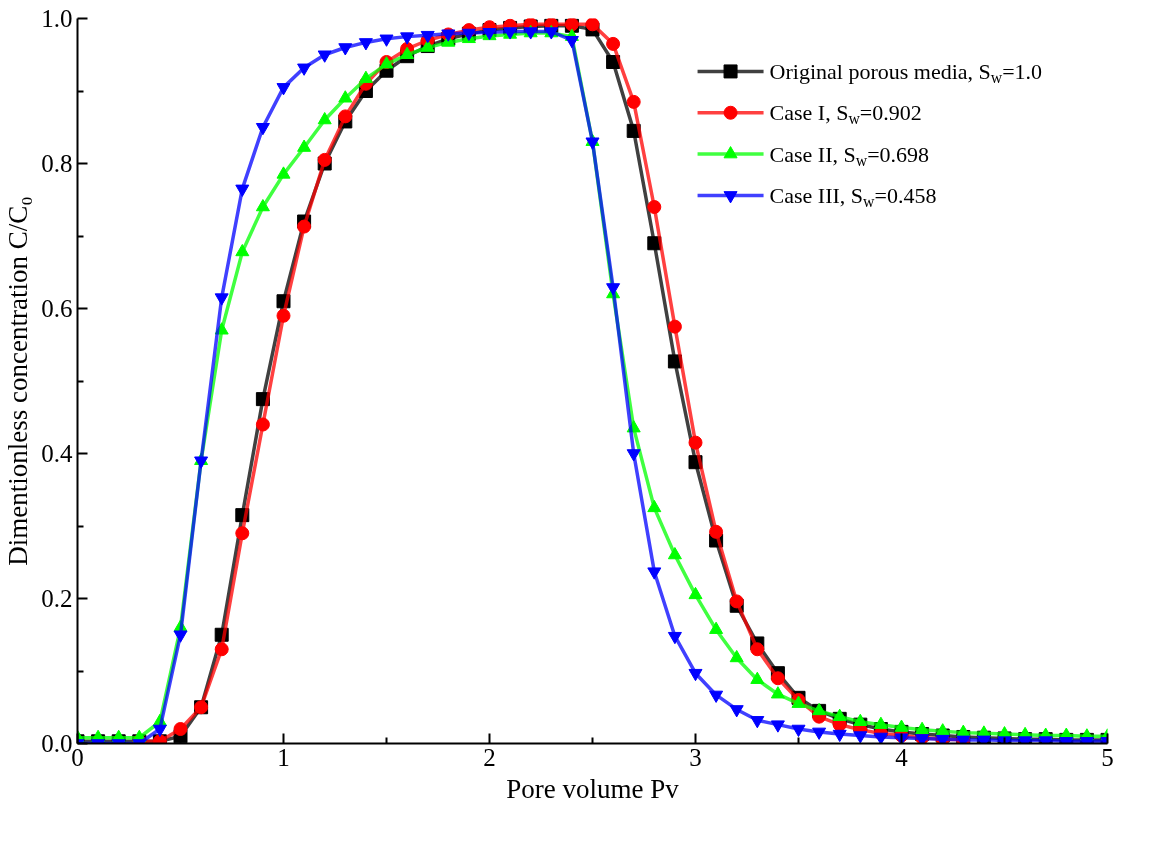  What do you see at coordinates (695, 757) in the screenshot?
I see `x-tick-label: 3` at bounding box center [695, 757].